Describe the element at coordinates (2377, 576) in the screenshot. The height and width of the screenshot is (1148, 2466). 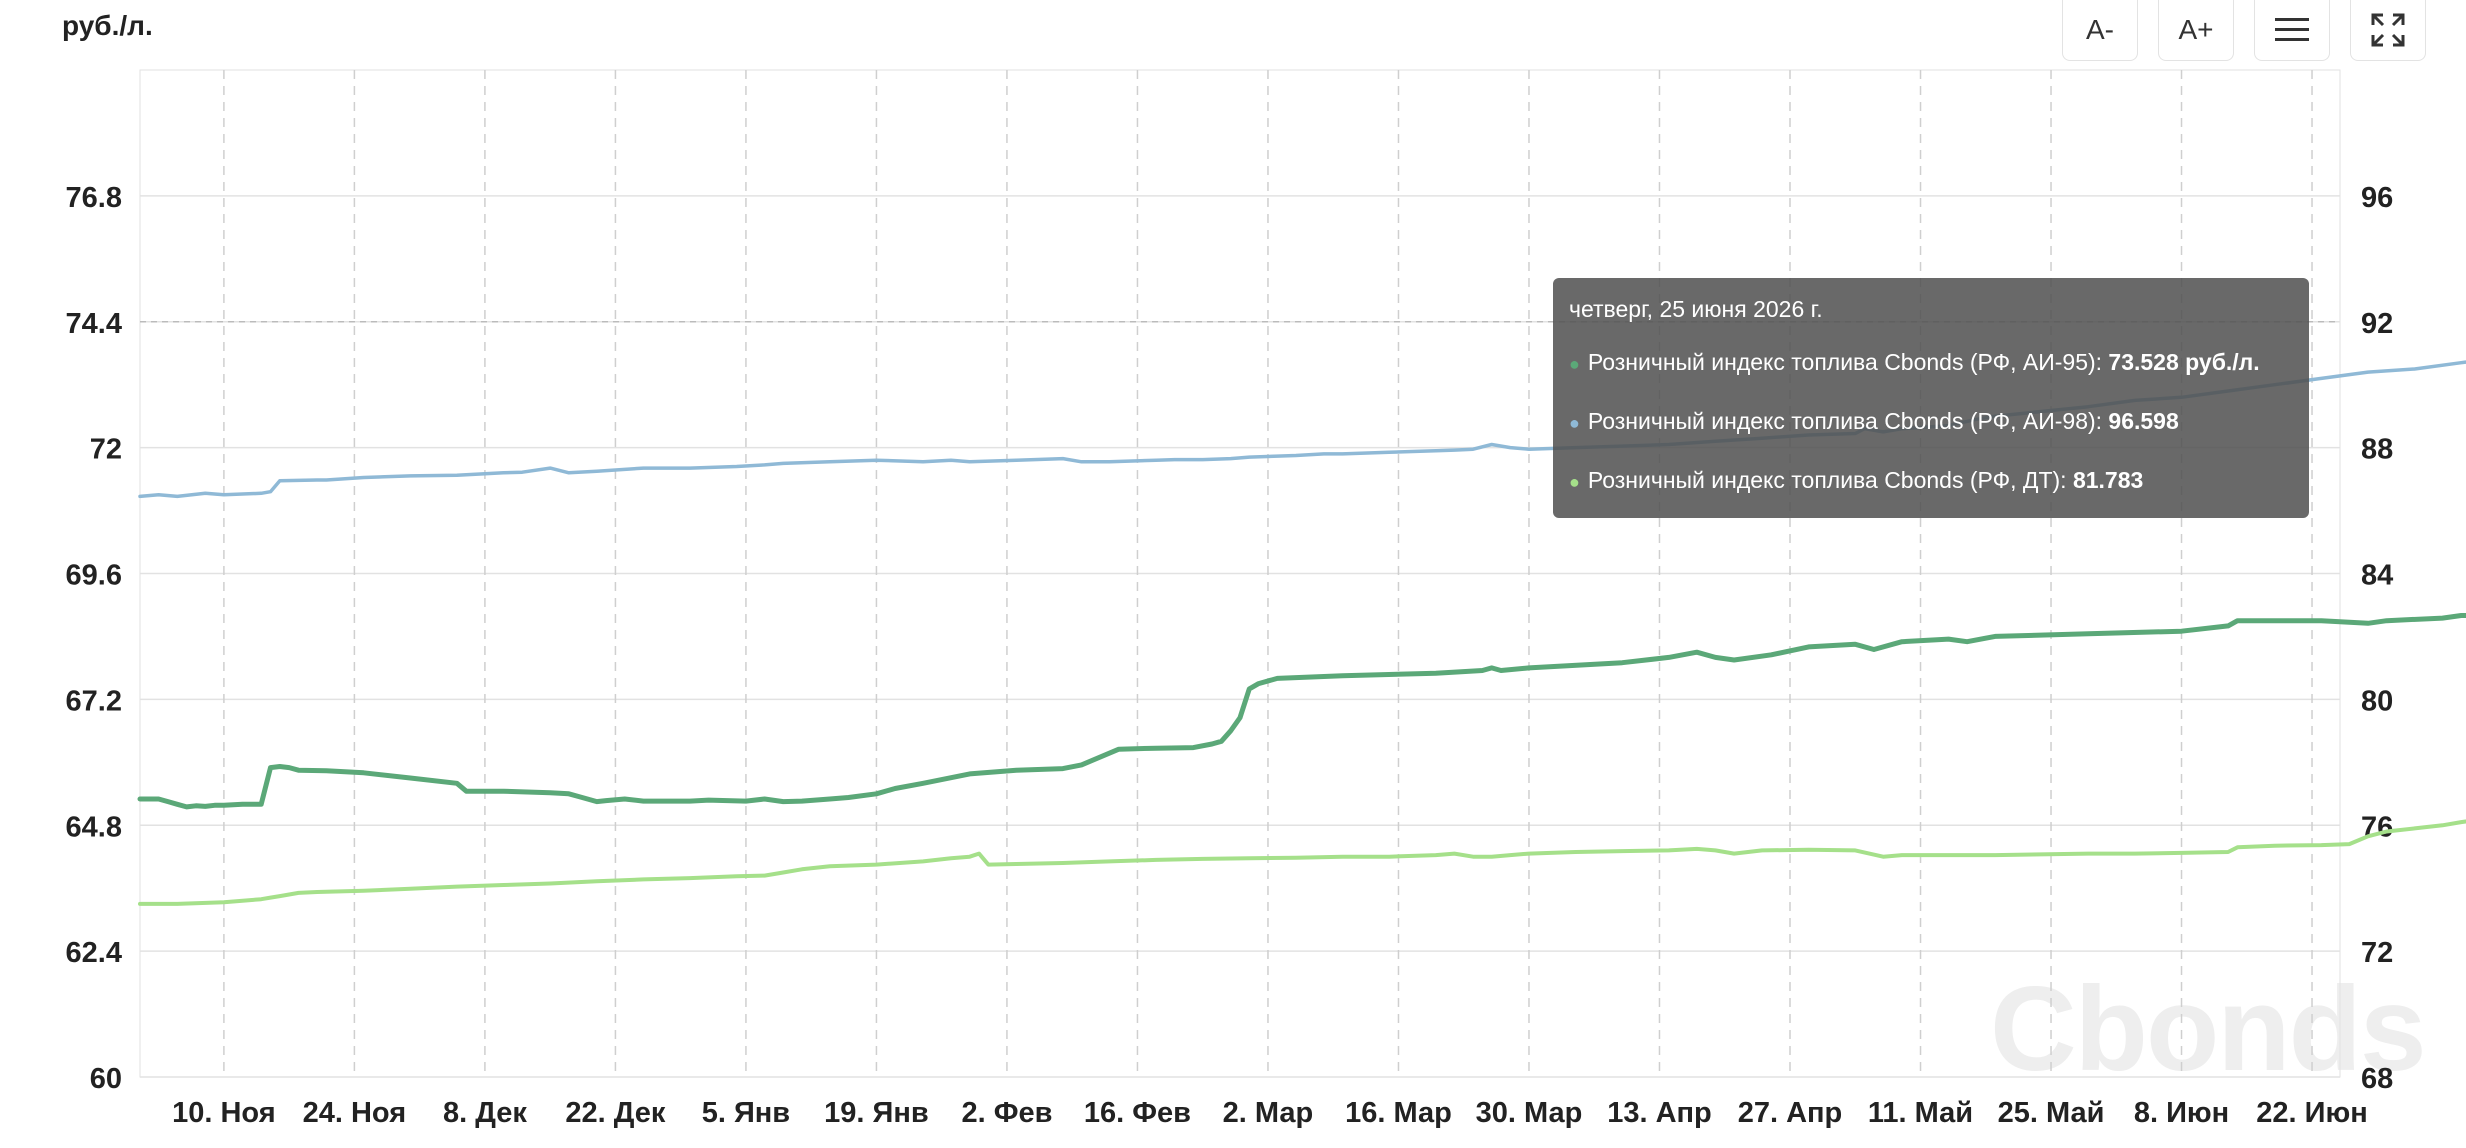
I see `y-right-tick-label: 84` at that location.